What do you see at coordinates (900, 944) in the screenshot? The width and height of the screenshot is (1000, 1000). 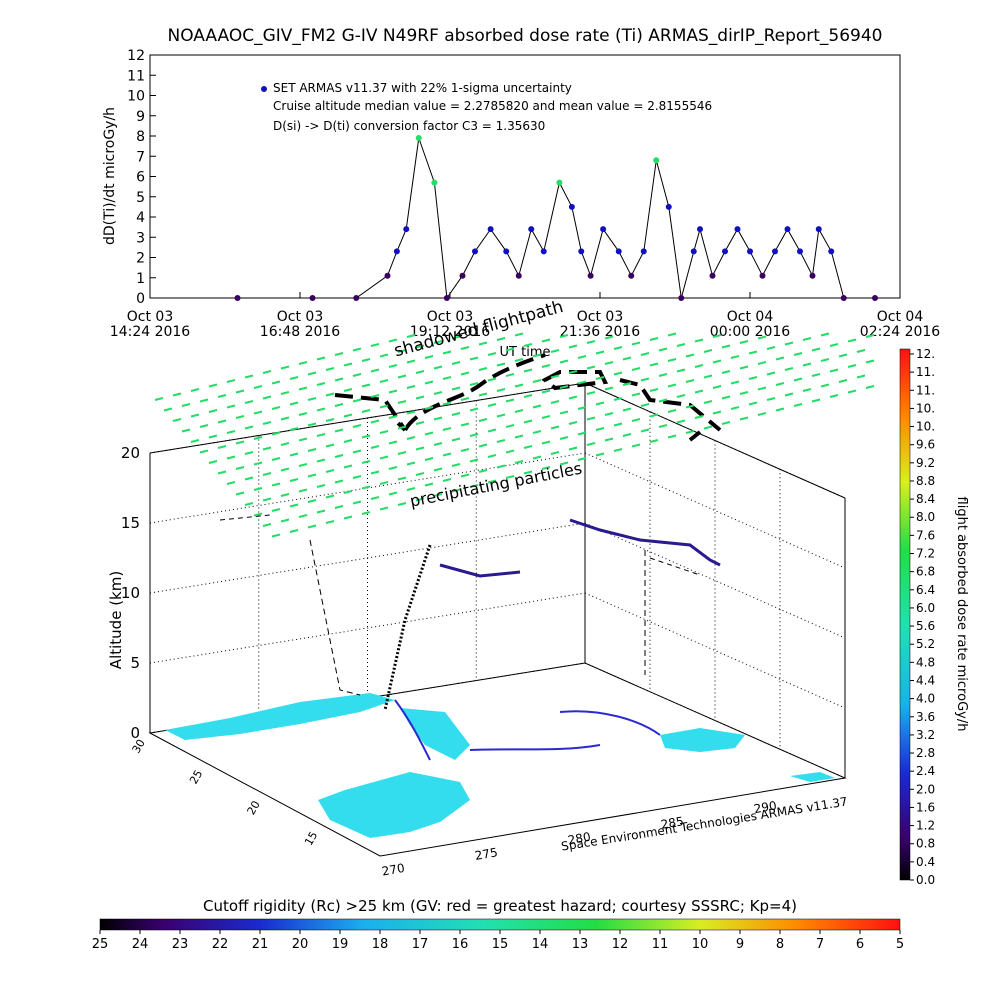 I see `cutoff-rigidity-tick-label: 5` at bounding box center [900, 944].